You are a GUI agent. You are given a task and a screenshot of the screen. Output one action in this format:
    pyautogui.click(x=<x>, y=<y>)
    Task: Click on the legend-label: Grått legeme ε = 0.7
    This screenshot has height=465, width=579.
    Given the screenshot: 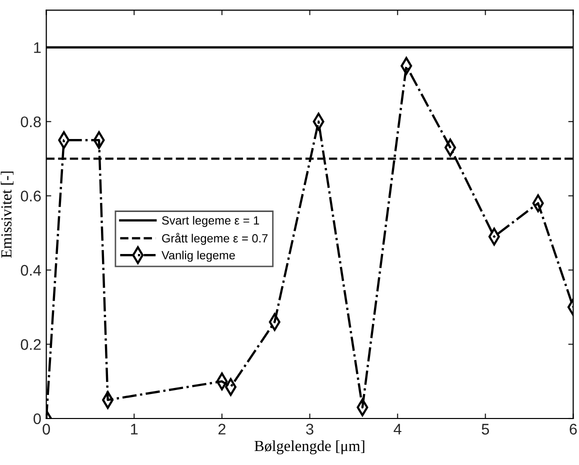 What is the action you would take?
    pyautogui.click(x=215, y=238)
    